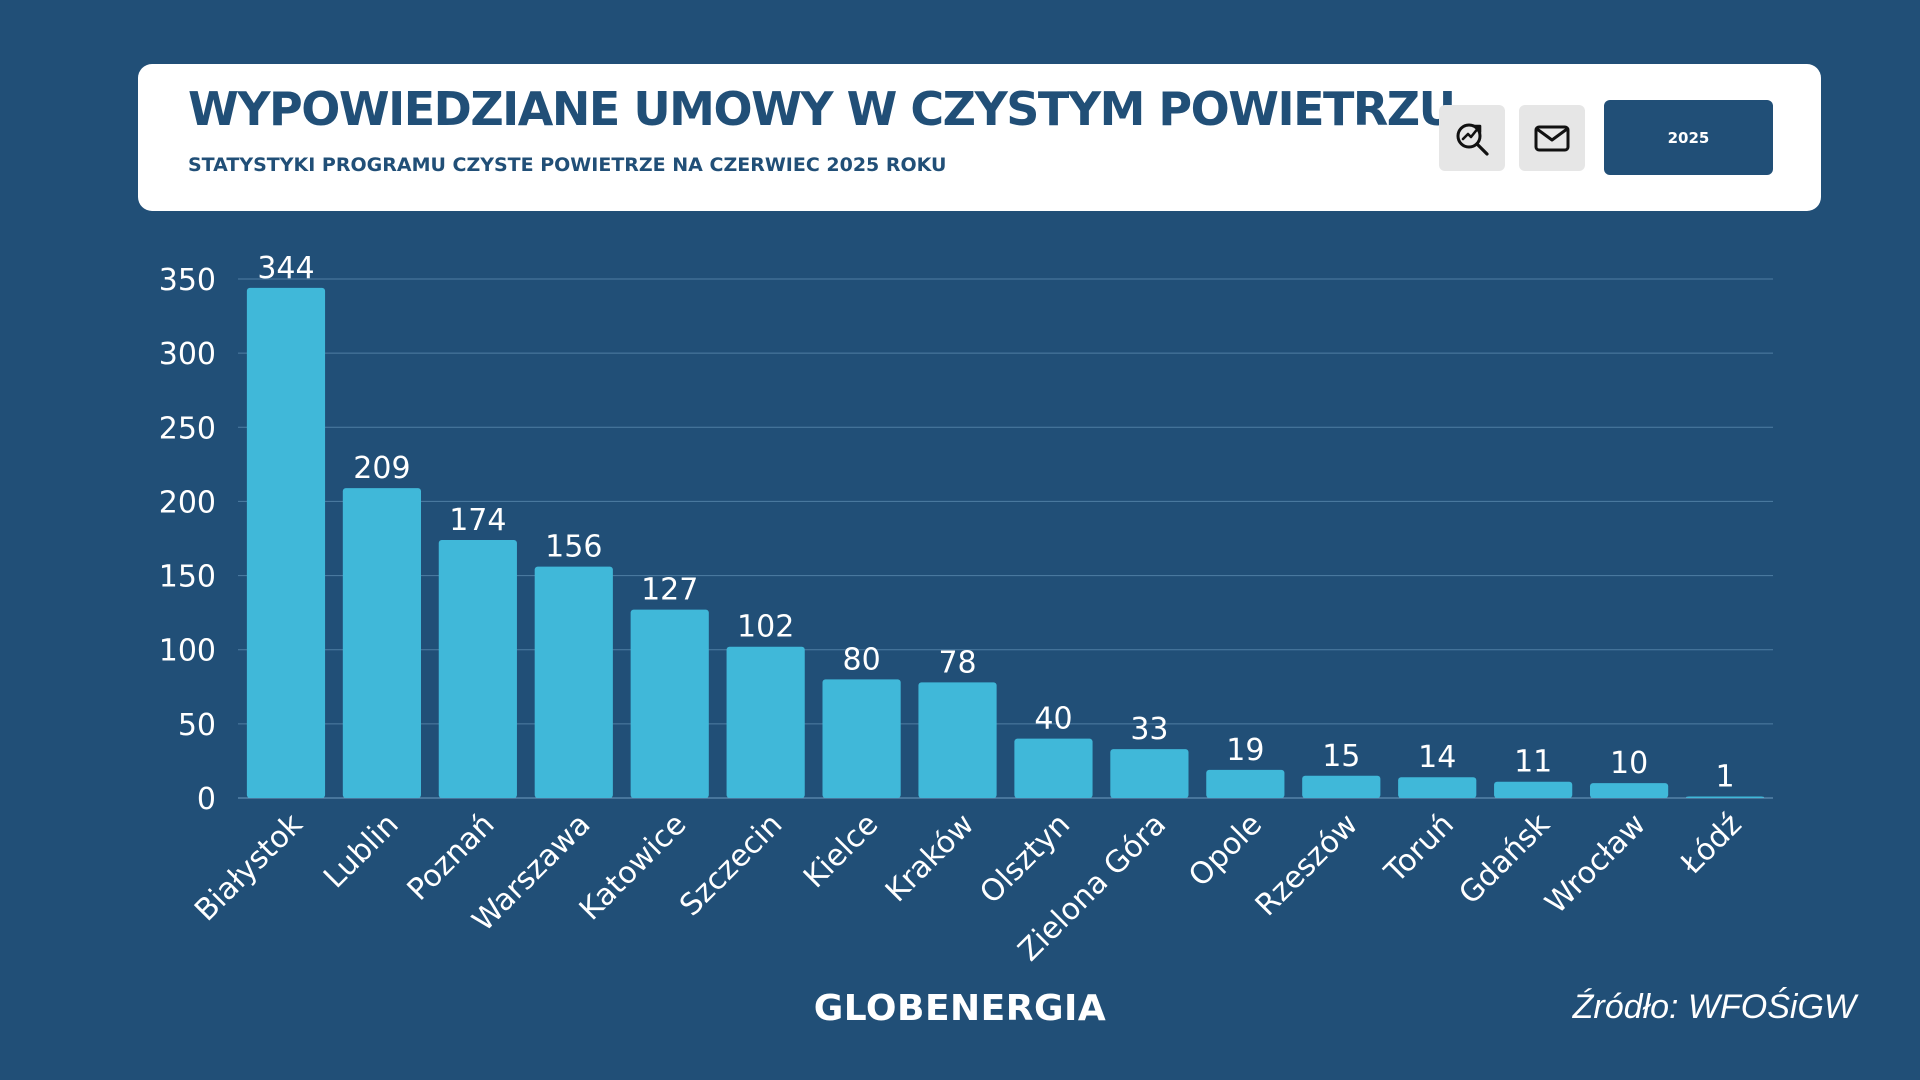  What do you see at coordinates (206, 799) in the screenshot?
I see `y-tick-label: 0` at bounding box center [206, 799].